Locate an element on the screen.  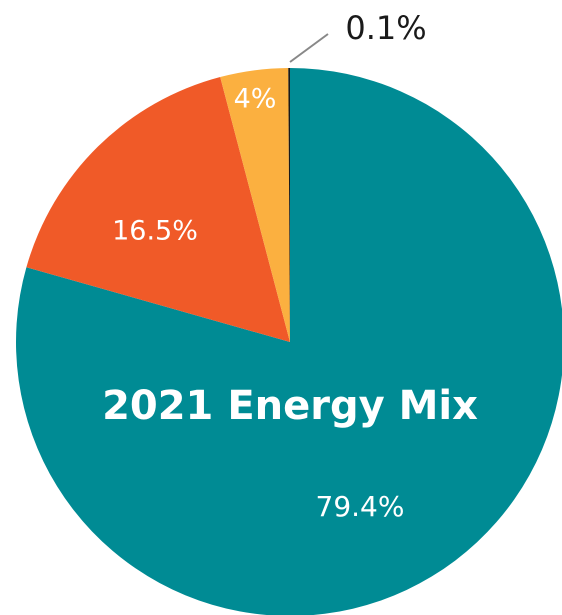
slice-label: 0.1% is located at coordinates (385, 28).